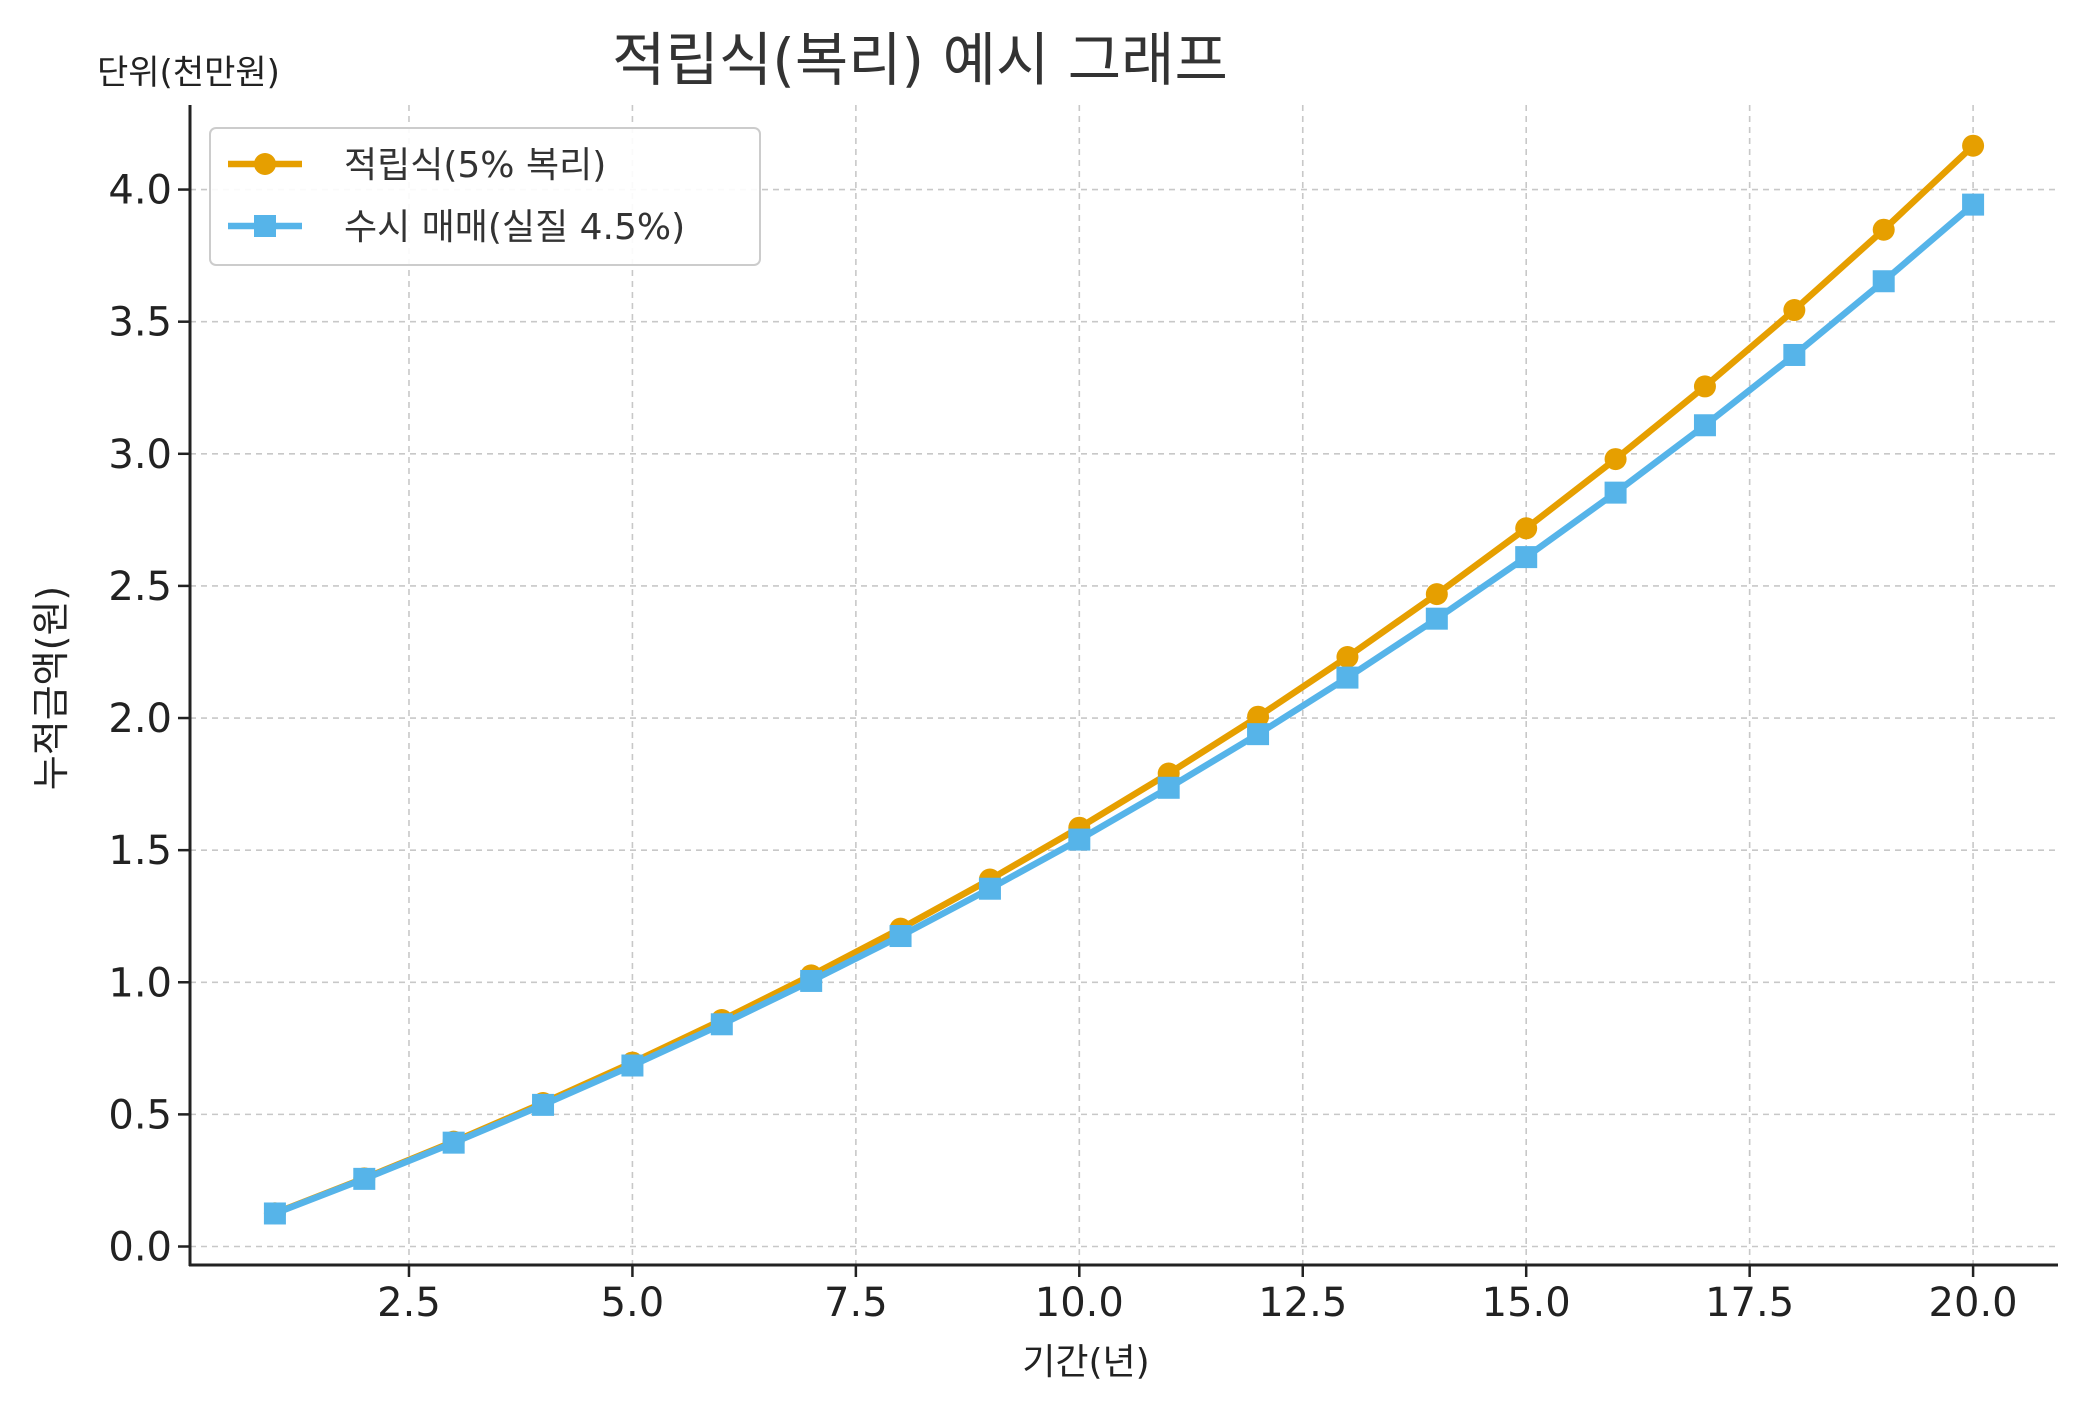 The height and width of the screenshot is (1423, 2079). I want to click on legend: 적립식(5% 복리) 수시 매매(실질 4.5%), so click(485, 196).